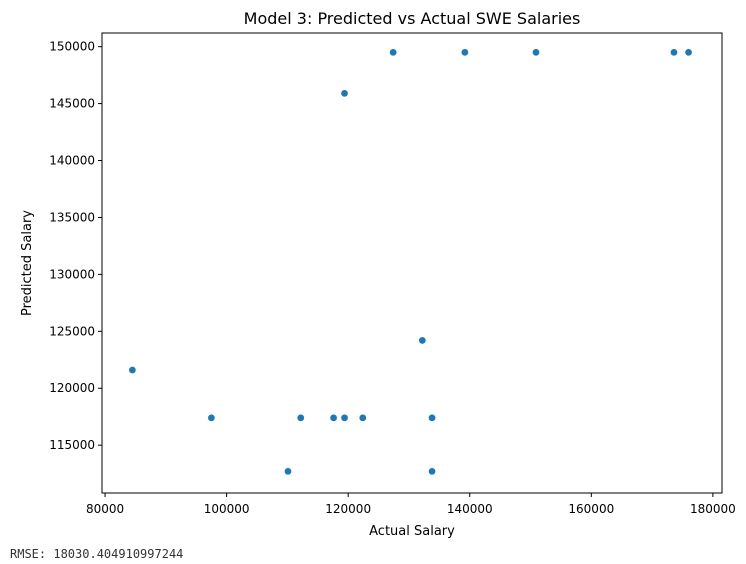 This screenshot has width=746, height=564. I want to click on y-tick-label: 130000, so click(72, 274).